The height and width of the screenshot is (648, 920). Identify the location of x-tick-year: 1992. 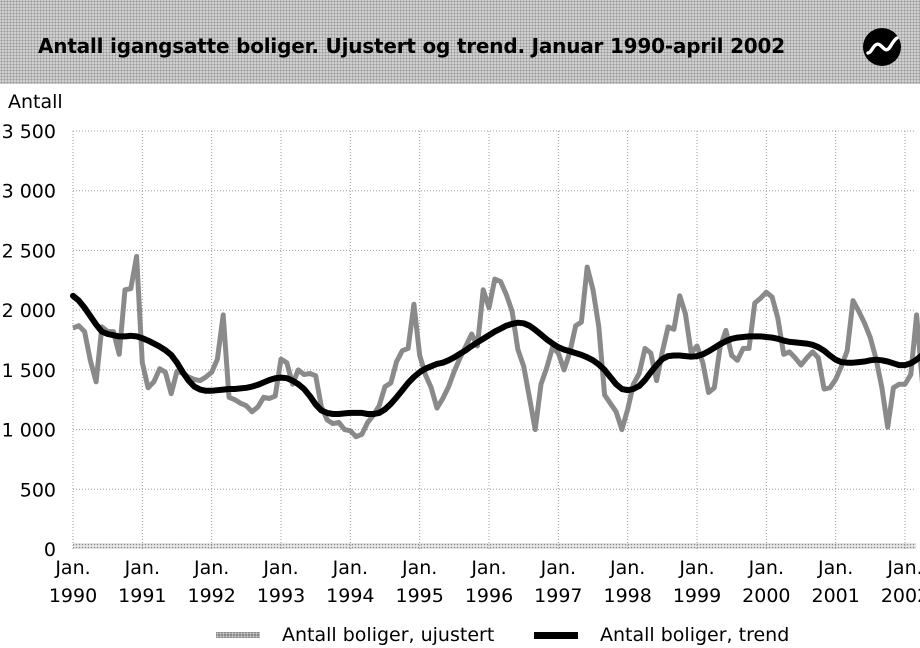
(211, 596).